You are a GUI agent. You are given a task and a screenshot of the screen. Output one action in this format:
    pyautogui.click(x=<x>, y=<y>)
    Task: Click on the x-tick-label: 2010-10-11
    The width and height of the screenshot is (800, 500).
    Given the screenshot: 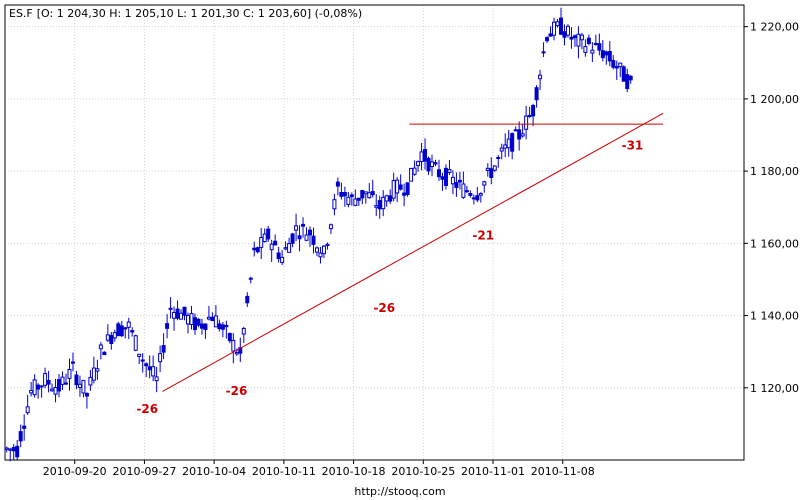 What is the action you would take?
    pyautogui.click(x=284, y=471)
    